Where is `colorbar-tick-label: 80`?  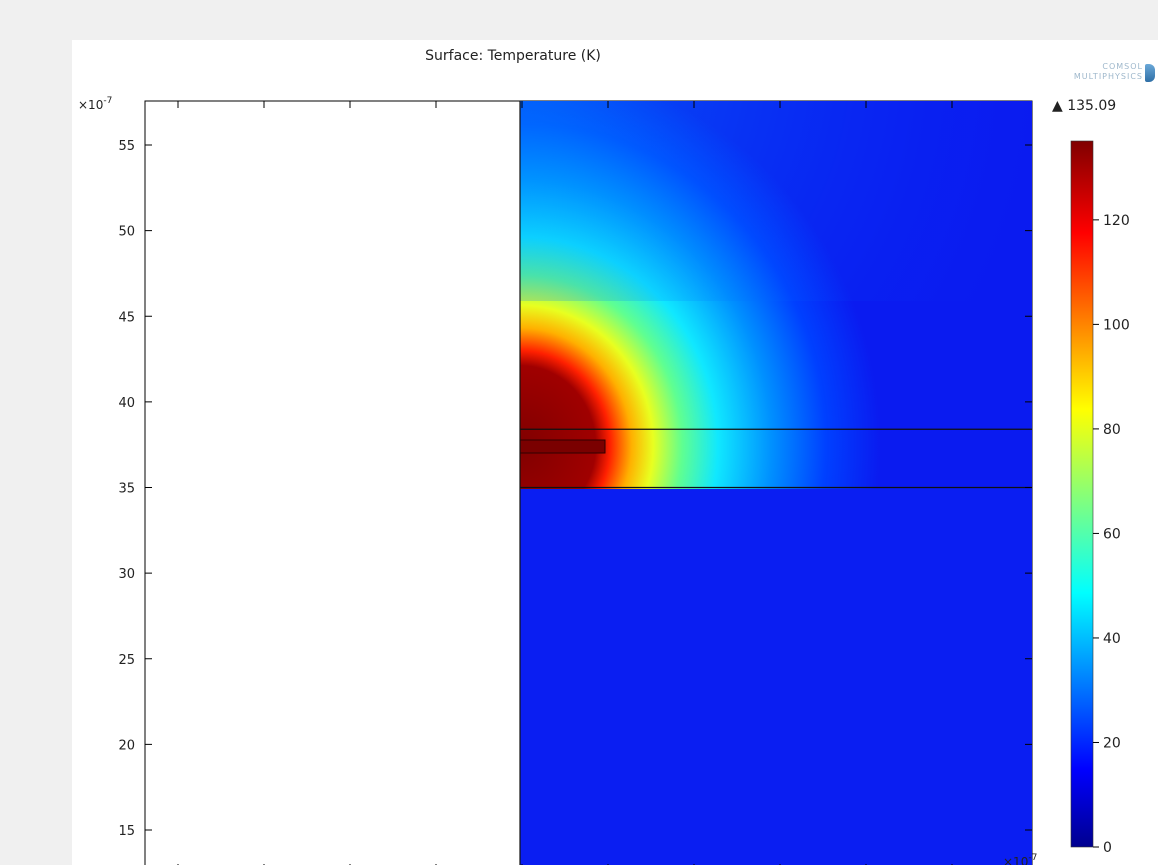
colorbar-tick-label: 80 is located at coordinates (1112, 430).